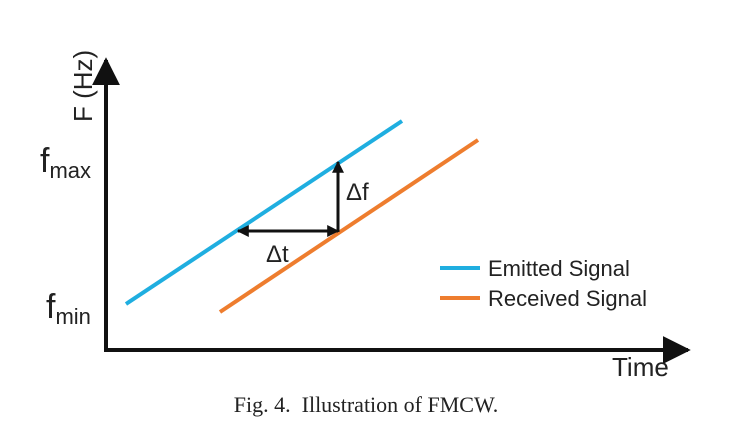 The image size is (732, 432). I want to click on fmax-label: fmax, so click(65, 162).